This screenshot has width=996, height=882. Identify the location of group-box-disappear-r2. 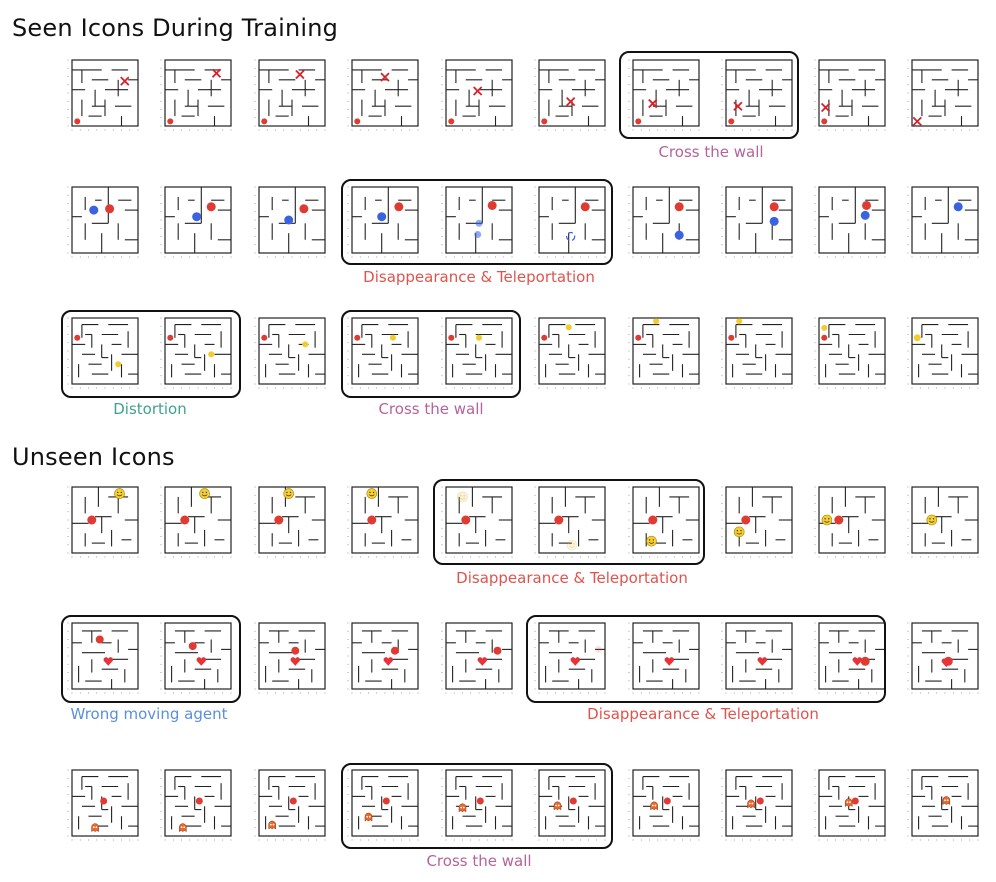
(477, 222).